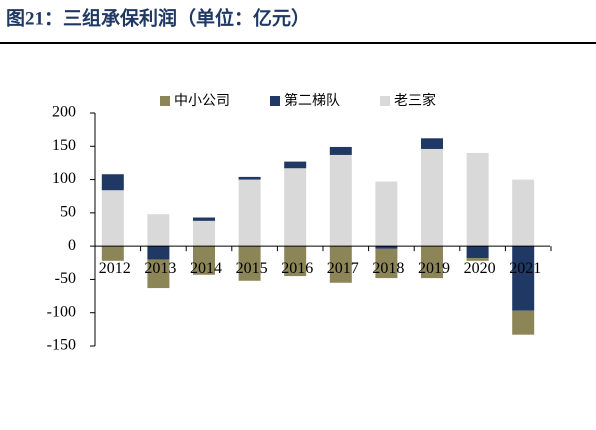  What do you see at coordinates (61, 311) in the screenshot?
I see `y-tick-label: -100` at bounding box center [61, 311].